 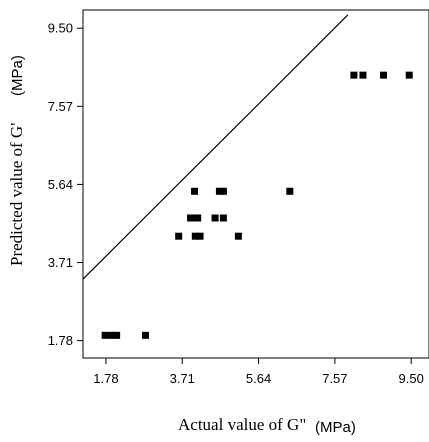 I want to click on x-axis-label: Actual value of G", so click(x=242, y=424).